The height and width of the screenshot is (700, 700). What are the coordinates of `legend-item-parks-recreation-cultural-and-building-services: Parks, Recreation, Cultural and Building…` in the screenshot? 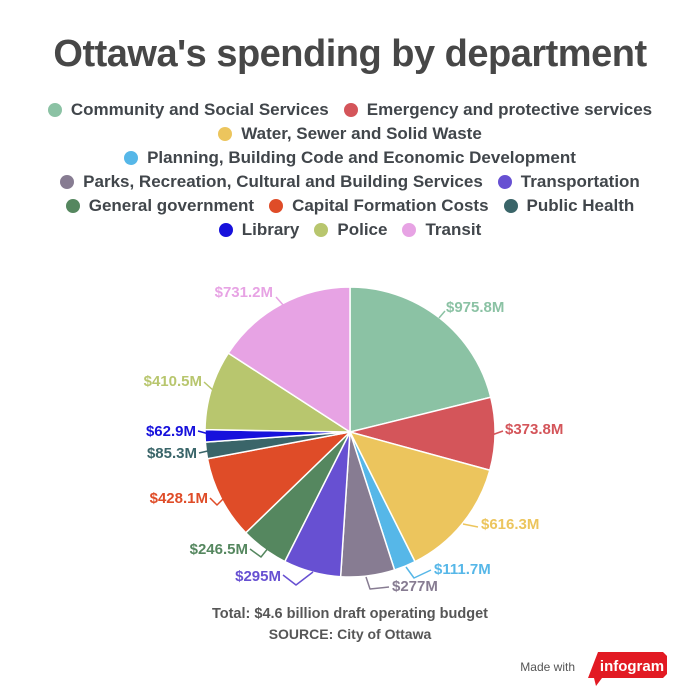 It's located at (271, 182).